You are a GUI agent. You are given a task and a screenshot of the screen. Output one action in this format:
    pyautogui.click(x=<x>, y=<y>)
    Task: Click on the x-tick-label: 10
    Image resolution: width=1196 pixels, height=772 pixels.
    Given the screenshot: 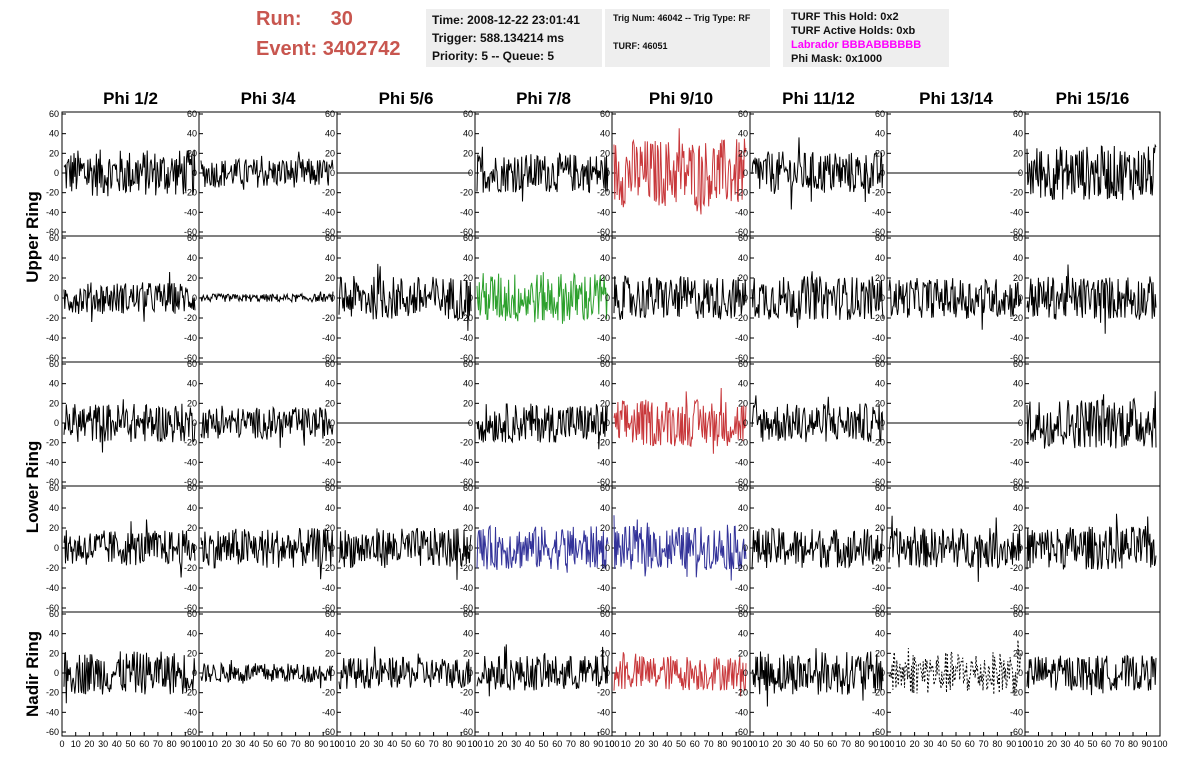 What is the action you would take?
    pyautogui.click(x=489, y=744)
    